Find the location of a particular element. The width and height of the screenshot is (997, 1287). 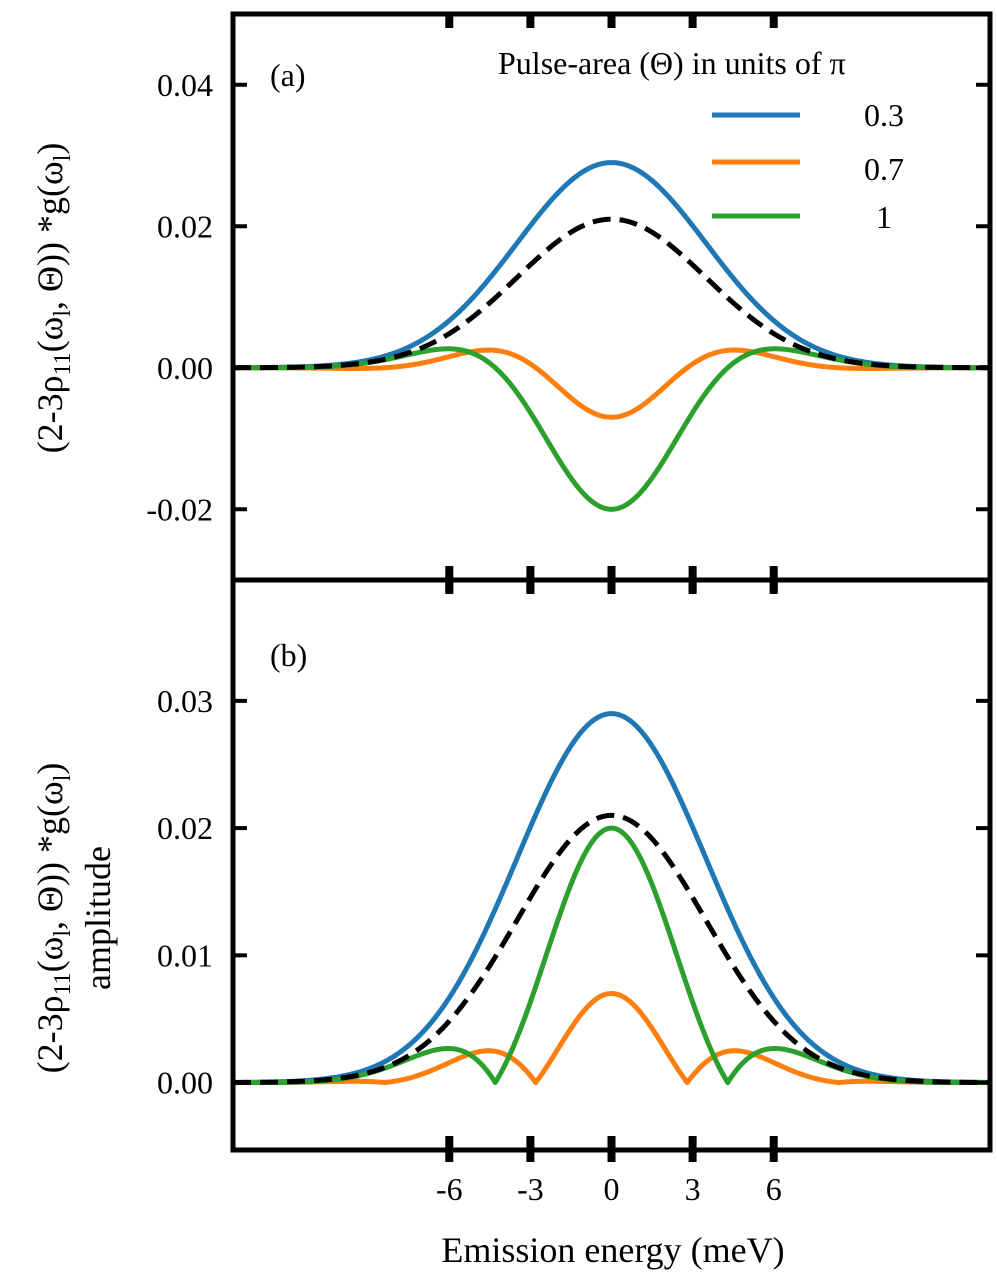

panel-b-ylabel-line2: amplitude is located at coordinates (98, 918).